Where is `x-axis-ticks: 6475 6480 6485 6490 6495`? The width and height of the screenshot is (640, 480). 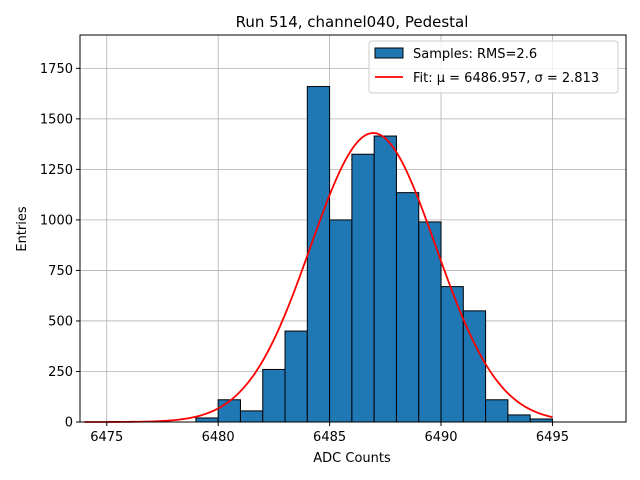 x-axis-ticks: 6475 6480 6485 6490 6495 is located at coordinates (329, 433).